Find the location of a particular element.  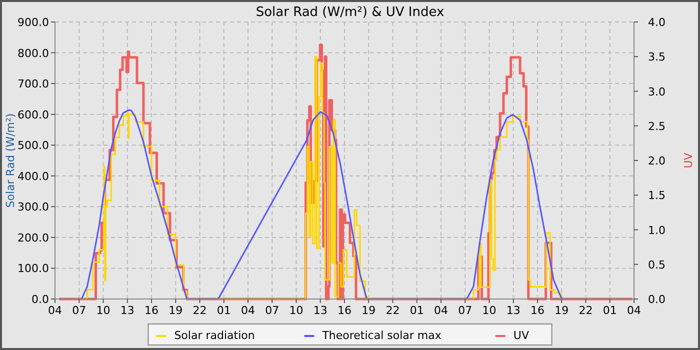

y2-tick-label: 1.0 is located at coordinates (657, 230).